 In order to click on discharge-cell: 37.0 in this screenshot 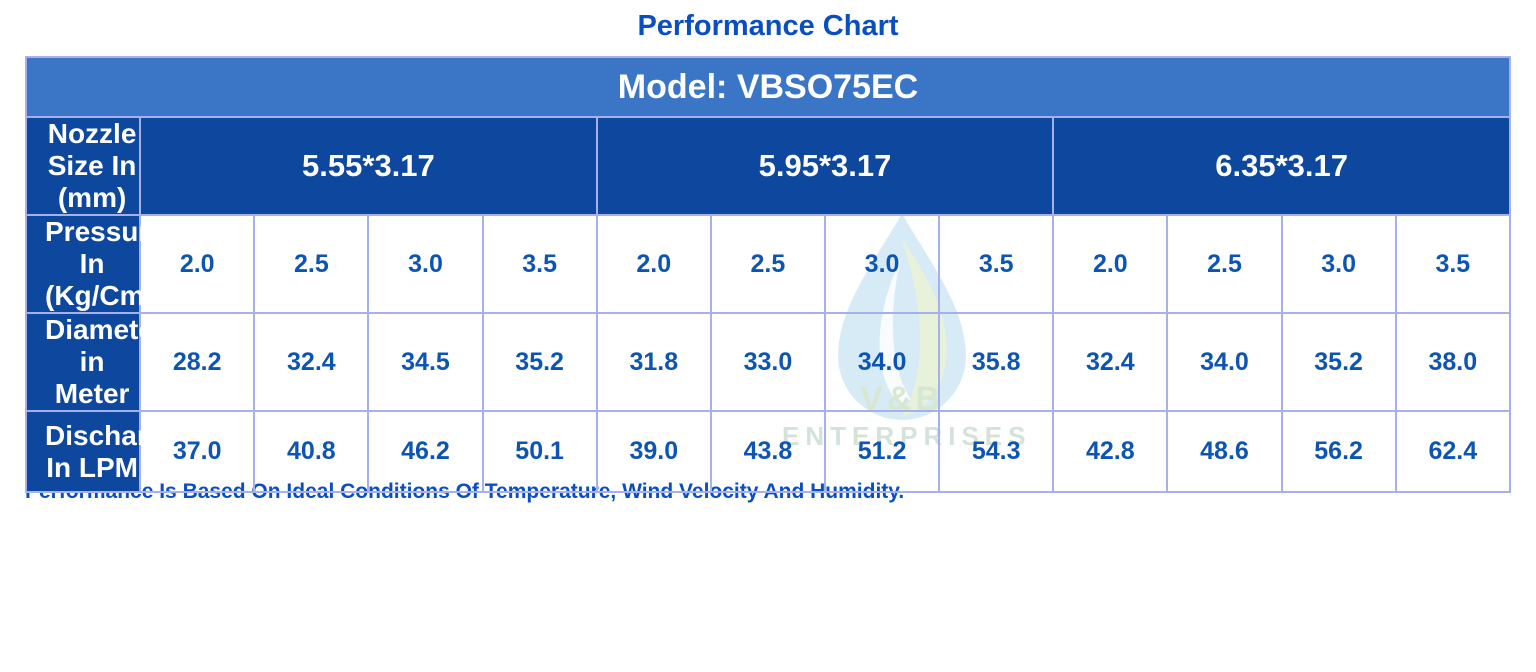, I will do `click(197, 451)`.